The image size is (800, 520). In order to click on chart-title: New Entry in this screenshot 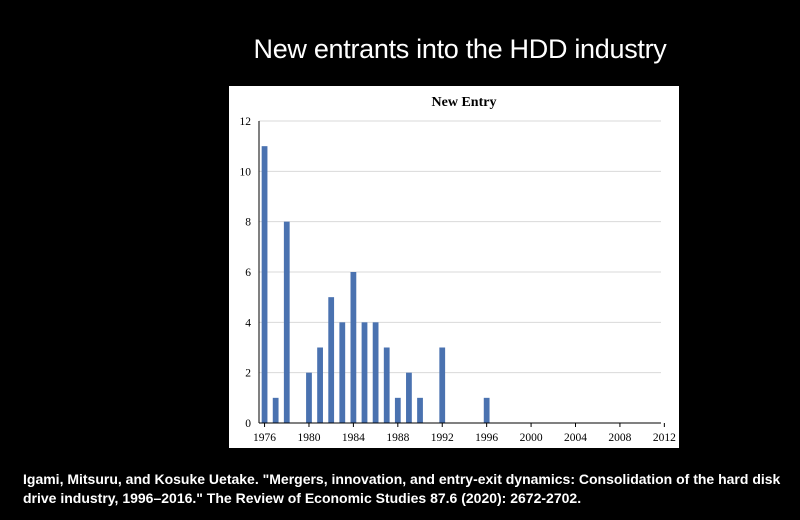, I will do `click(464, 102)`.